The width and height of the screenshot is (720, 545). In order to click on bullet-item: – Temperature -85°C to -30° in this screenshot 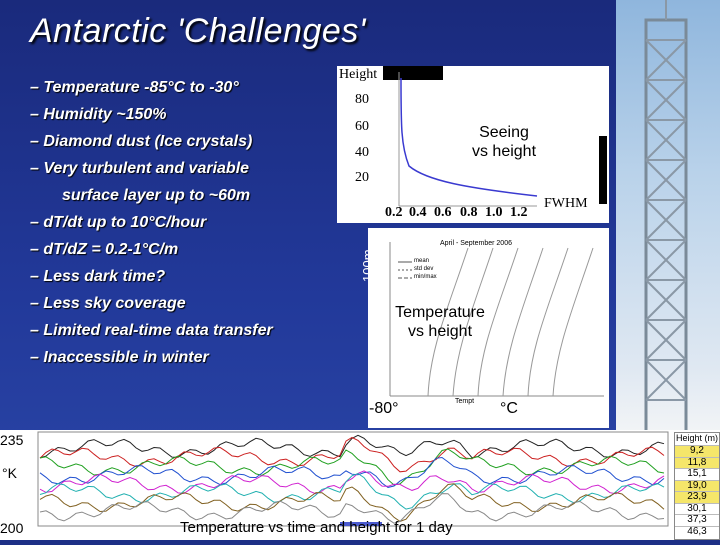, I will do `click(134, 87)`.